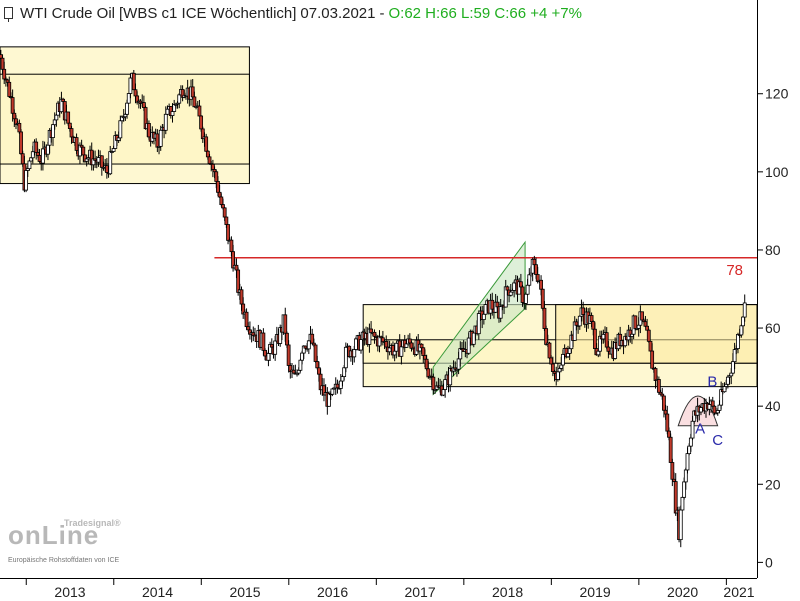  Describe the element at coordinates (338, 13) in the screenshot. I see `date-label: 07.03.2021` at that location.